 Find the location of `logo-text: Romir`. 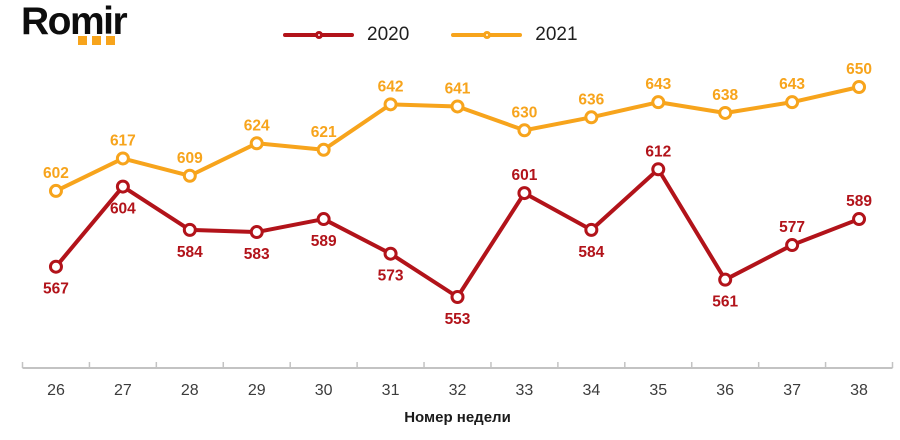

logo-text: Romir is located at coordinates (74, 21).